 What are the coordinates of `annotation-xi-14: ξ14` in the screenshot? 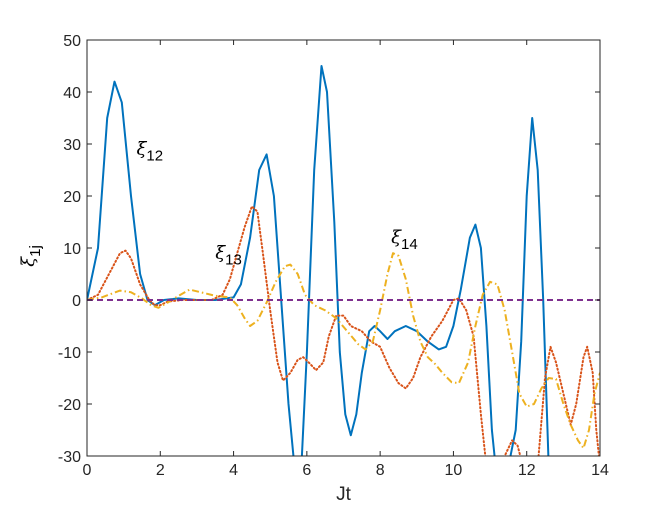 It's located at (404, 240).